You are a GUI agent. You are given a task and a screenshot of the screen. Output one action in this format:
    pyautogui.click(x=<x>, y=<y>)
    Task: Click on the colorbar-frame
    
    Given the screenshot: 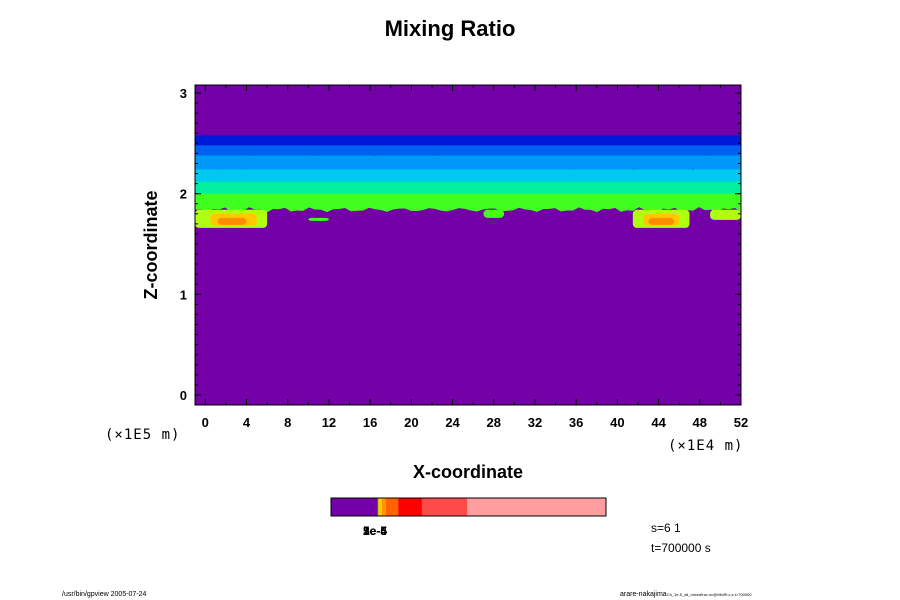 What is the action you would take?
    pyautogui.click(x=468, y=507)
    